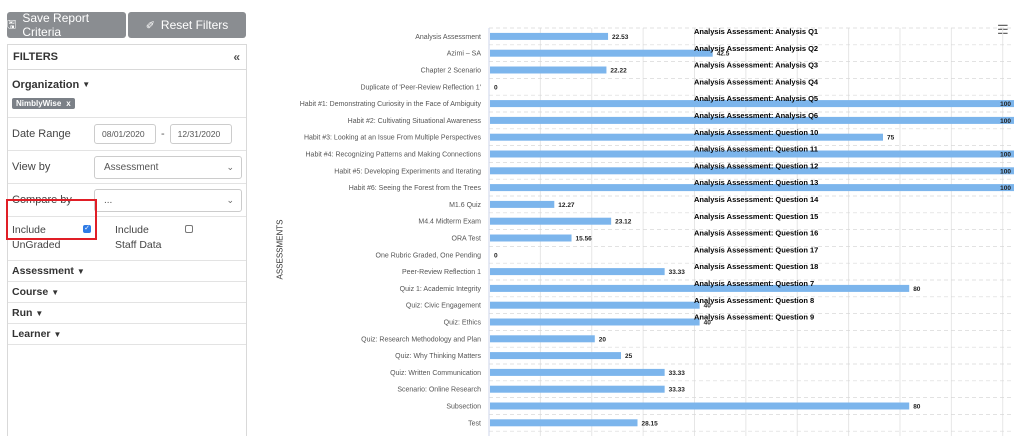  I want to click on chip-remove-icon: x, so click(68, 103).